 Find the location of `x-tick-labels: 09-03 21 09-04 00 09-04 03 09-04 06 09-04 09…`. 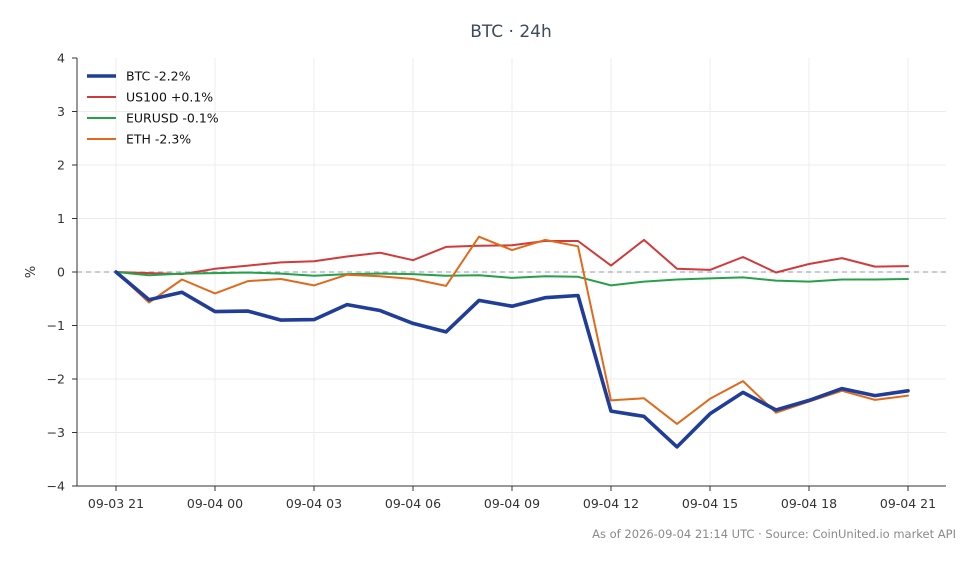

x-tick-labels: 09-03 21 09-04 00 09-04 03 09-04 06 09-04 09… is located at coordinates (512, 503).